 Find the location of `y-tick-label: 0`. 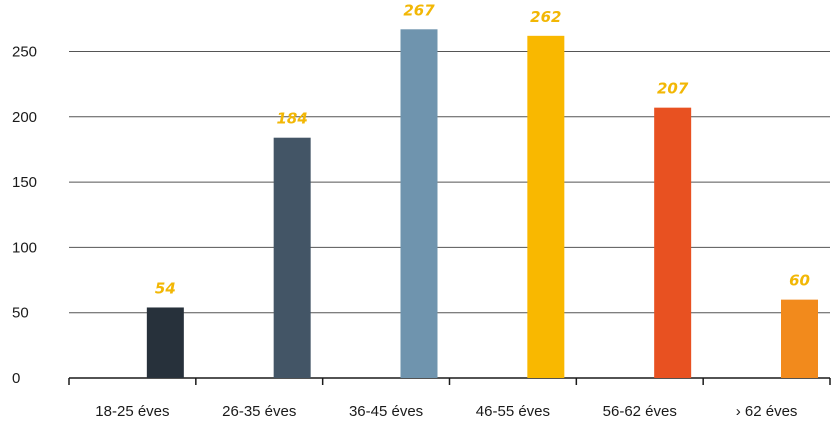

y-tick-label: 0 is located at coordinates (16, 378).